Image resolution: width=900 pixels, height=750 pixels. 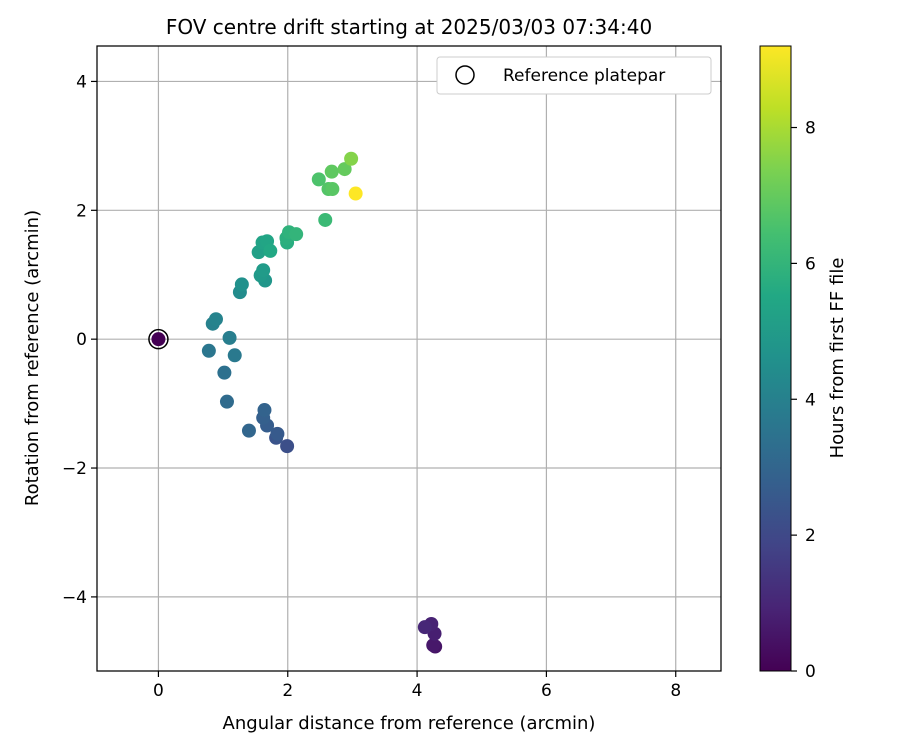 I want to click on colorbar-label: Hours from first FF file, so click(x=837, y=358).